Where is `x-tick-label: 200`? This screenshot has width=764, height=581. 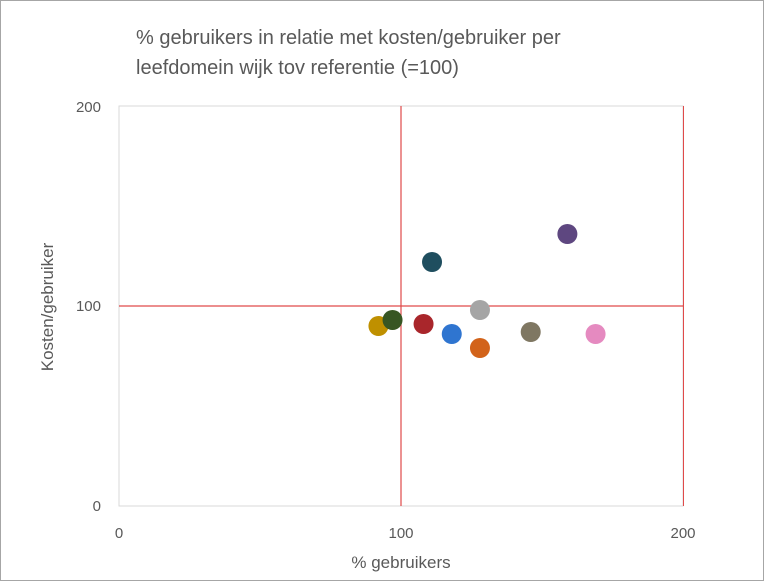 x-tick-label: 200 is located at coordinates (682, 533).